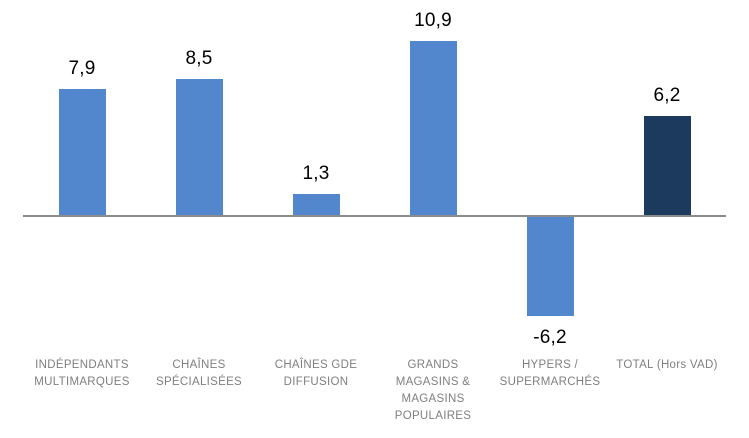 This screenshot has height=438, width=749. What do you see at coordinates (316, 374) in the screenshot?
I see `category-label: CHAÎNES GDE DIFFUSION` at bounding box center [316, 374].